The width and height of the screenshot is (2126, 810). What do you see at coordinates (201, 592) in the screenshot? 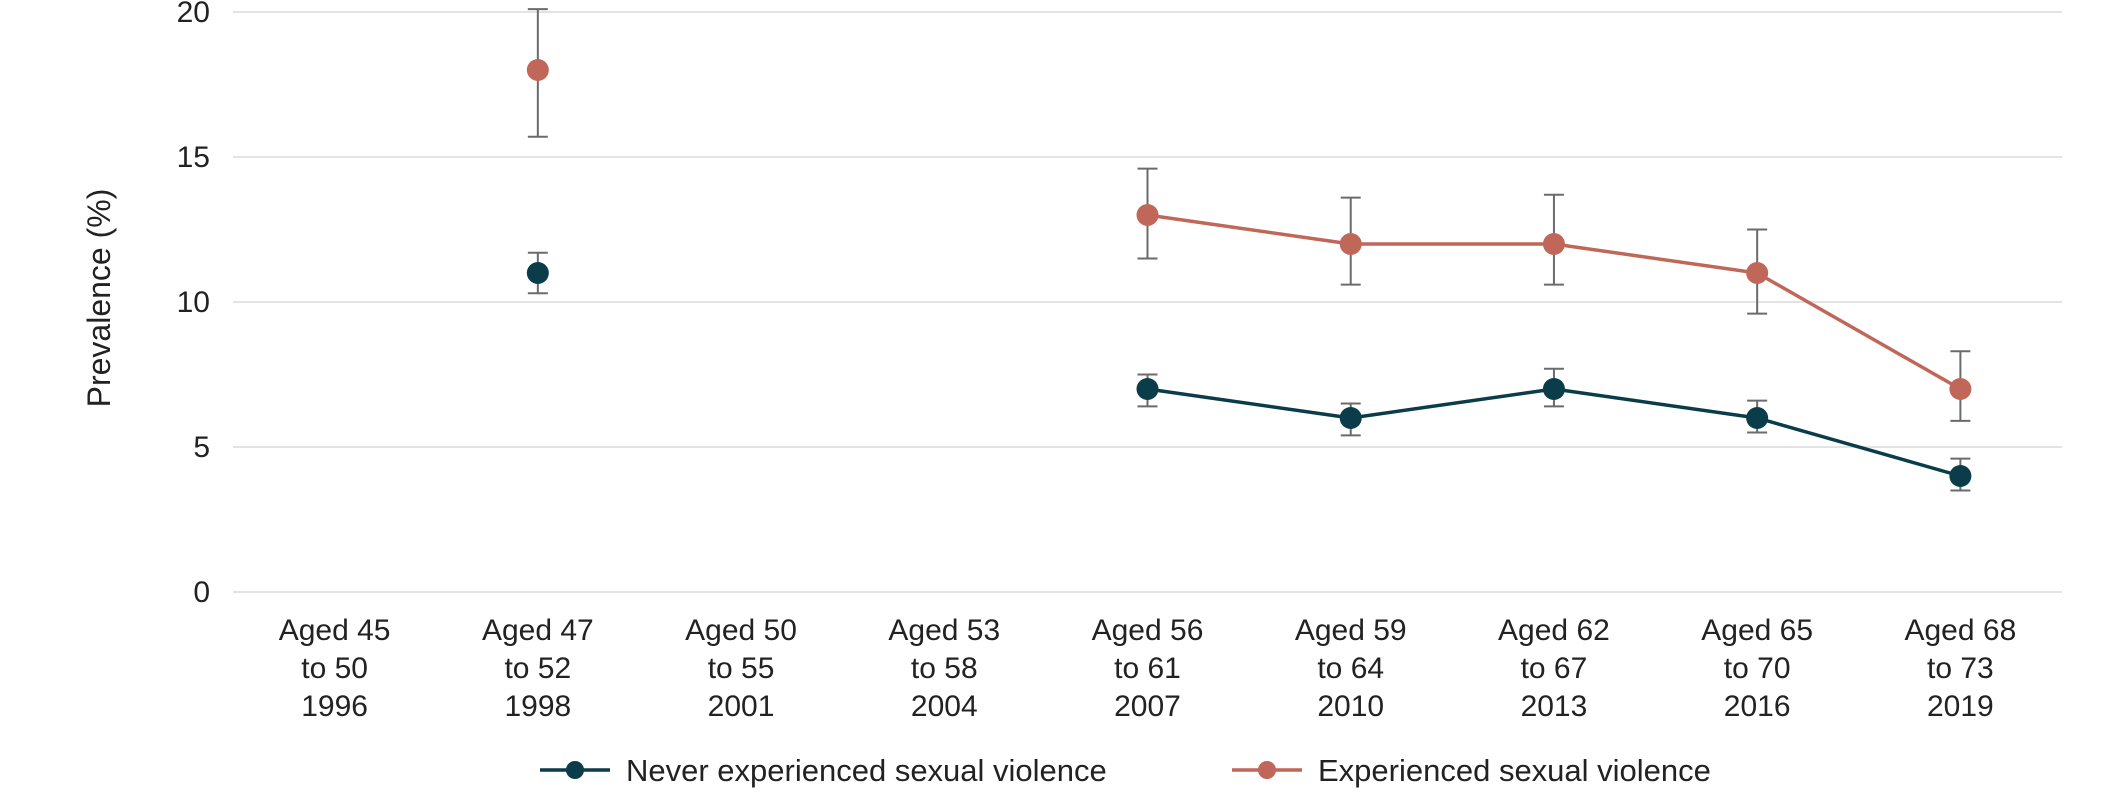
I see `y-tick-label: 0` at bounding box center [201, 592].